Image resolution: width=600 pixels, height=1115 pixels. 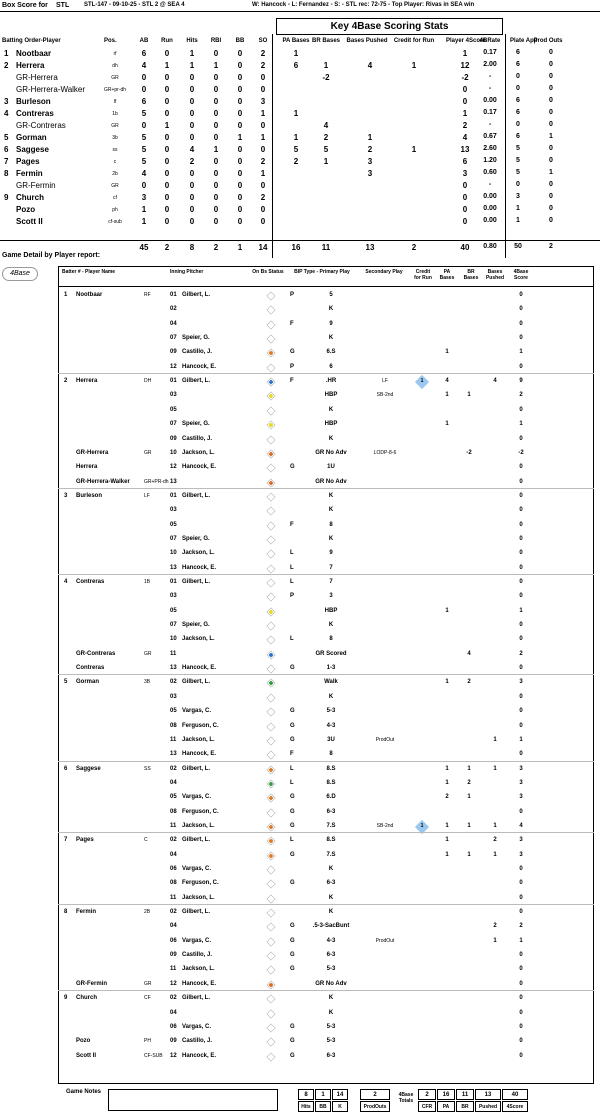 What do you see at coordinates (197, 711) in the screenshot?
I see `detail-pitcher: Vargas, C.` at bounding box center [197, 711].